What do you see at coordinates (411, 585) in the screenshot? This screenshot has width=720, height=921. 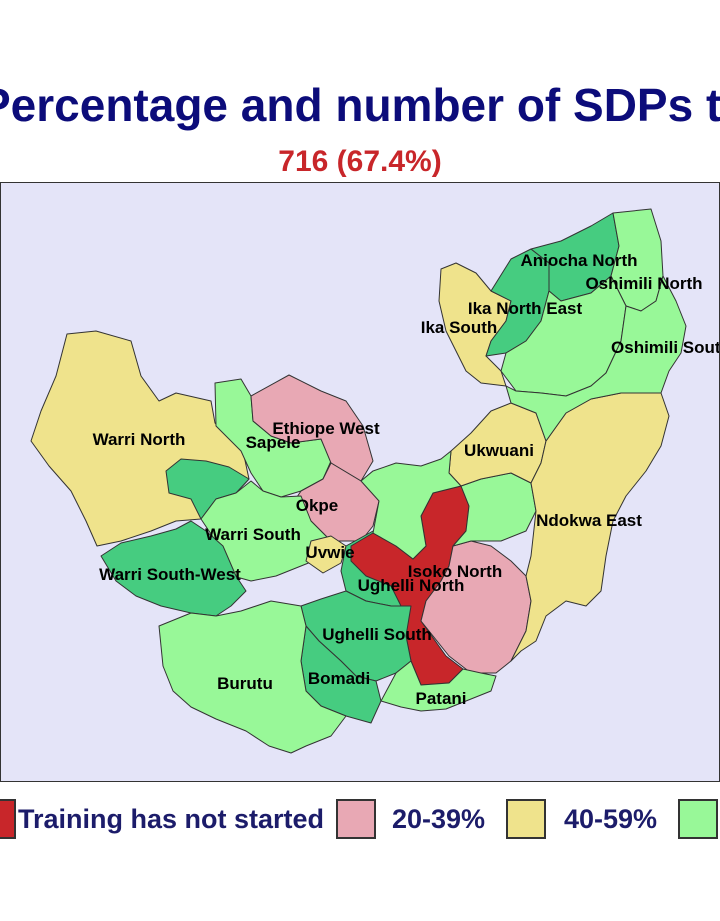 I see `lga-label: Ughelli North` at bounding box center [411, 585].